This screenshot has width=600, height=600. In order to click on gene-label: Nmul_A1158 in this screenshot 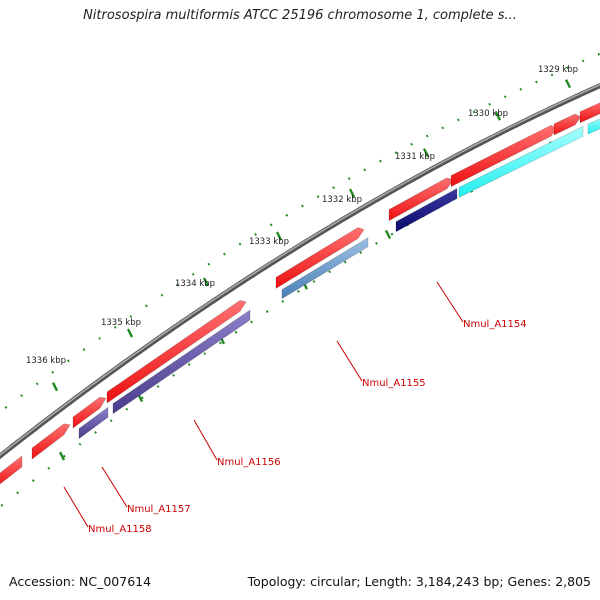, I will do `click(120, 529)`.